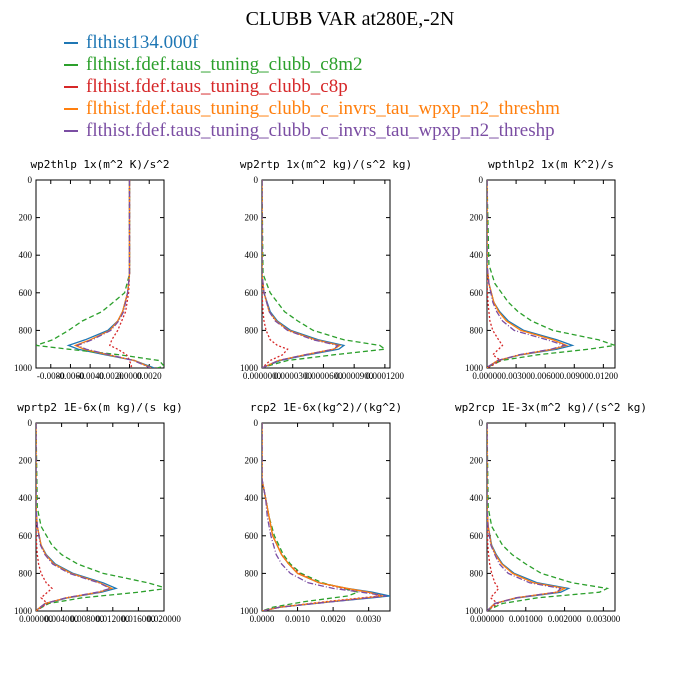 The height and width of the screenshot is (700, 700). Describe the element at coordinates (551, 407) in the screenshot. I see `subplot-title: wp2rcp 1E-3x(m^2 kg)/(s^2 kg)` at that location.